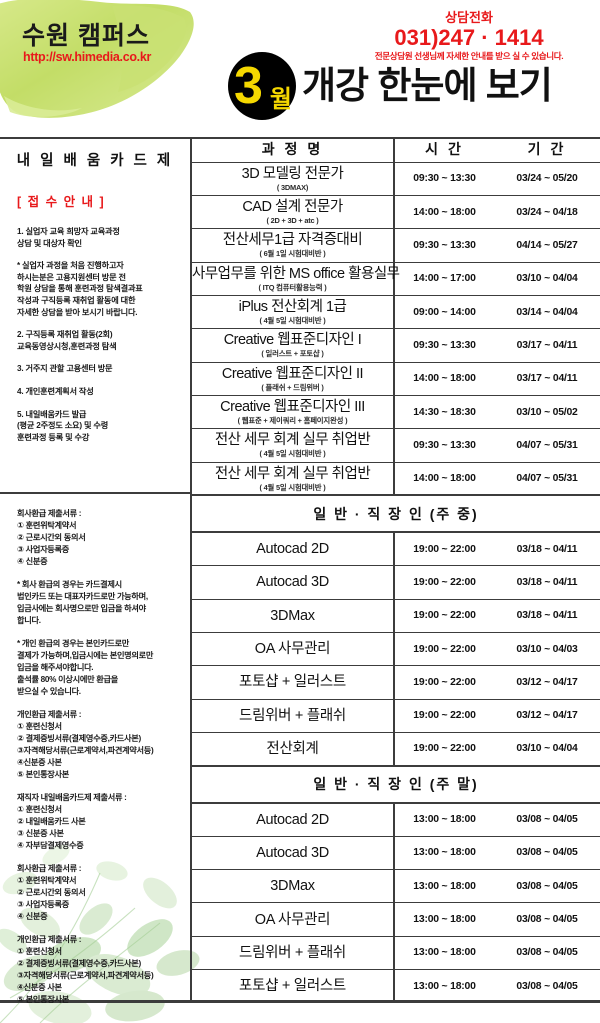  Describe the element at coordinates (547, 179) in the screenshot. I see `cell-course-period: 03/24 ~ 05/20` at that location.